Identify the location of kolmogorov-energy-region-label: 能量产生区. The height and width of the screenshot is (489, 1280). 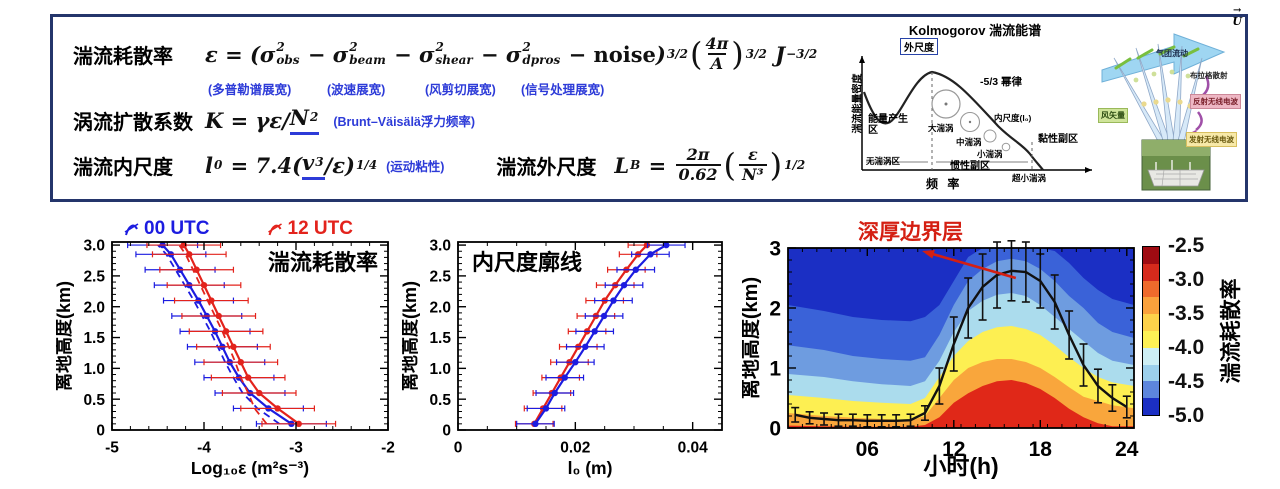
(888, 125).